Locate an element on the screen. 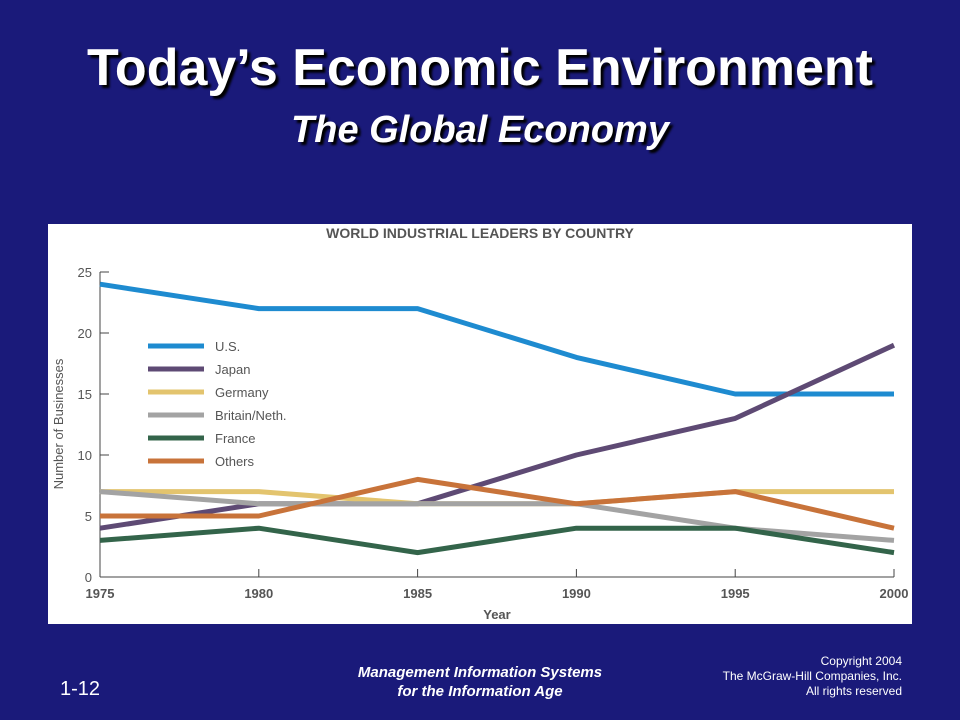  footer-course-line-1: Management Information Systems is located at coordinates (480, 672).